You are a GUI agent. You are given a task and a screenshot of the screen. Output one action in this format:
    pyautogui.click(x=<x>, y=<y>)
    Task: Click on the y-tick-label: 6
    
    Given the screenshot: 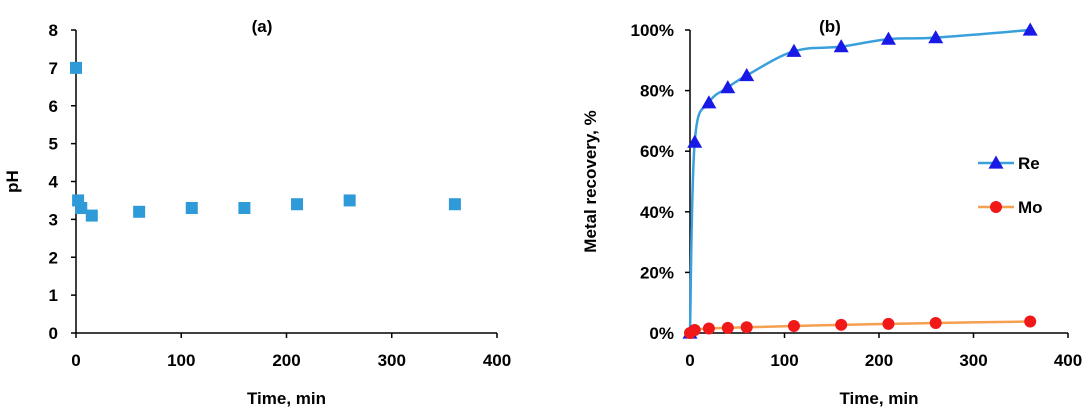 What is the action you would take?
    pyautogui.click(x=53, y=106)
    